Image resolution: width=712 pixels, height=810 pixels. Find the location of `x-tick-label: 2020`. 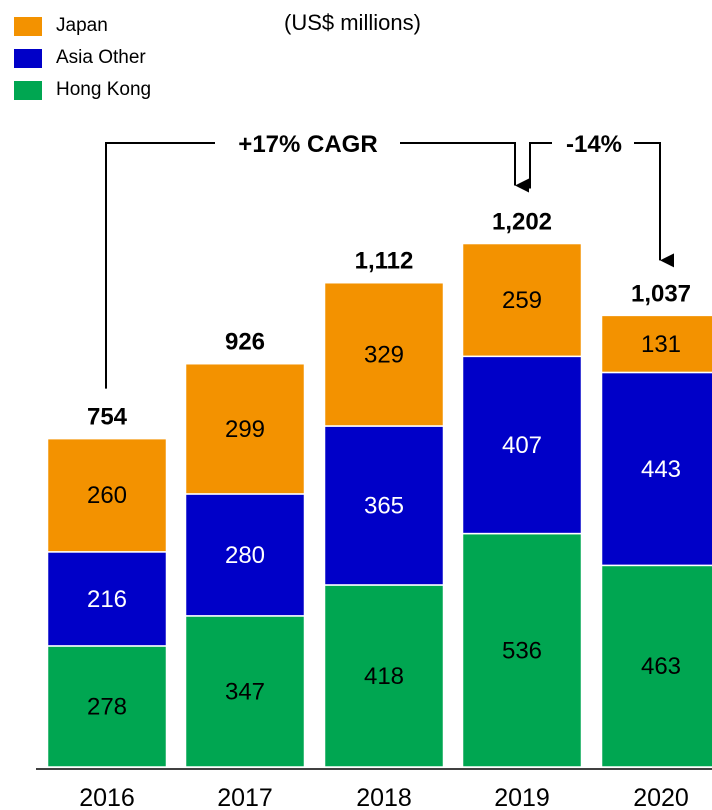

x-tick-label: 2020 is located at coordinates (661, 797).